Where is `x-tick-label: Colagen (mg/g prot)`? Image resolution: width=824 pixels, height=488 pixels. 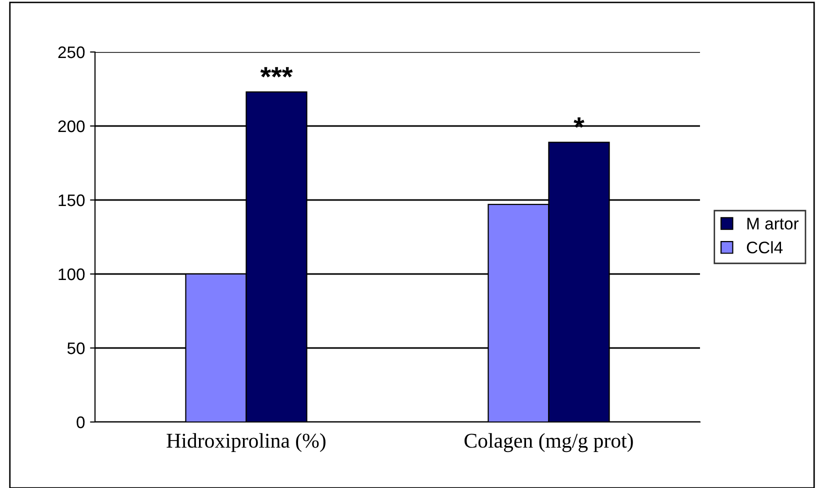
x-tick-label: Colagen (mg/g prot) is located at coordinates (548, 442).